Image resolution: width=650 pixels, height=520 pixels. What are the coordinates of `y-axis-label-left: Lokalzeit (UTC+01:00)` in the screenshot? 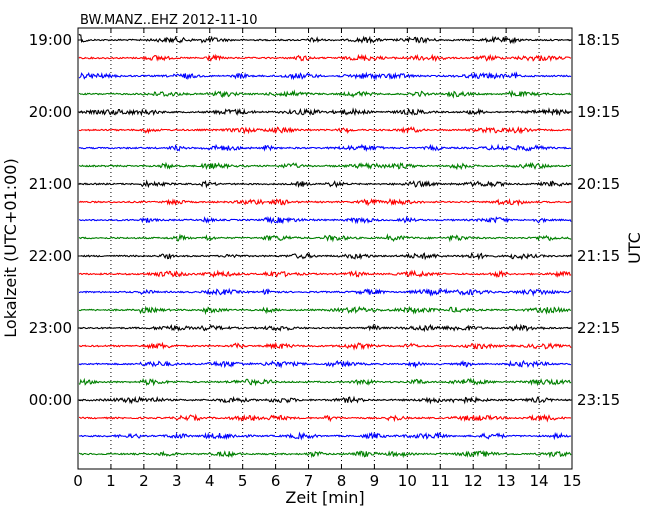 It's located at (10, 247).